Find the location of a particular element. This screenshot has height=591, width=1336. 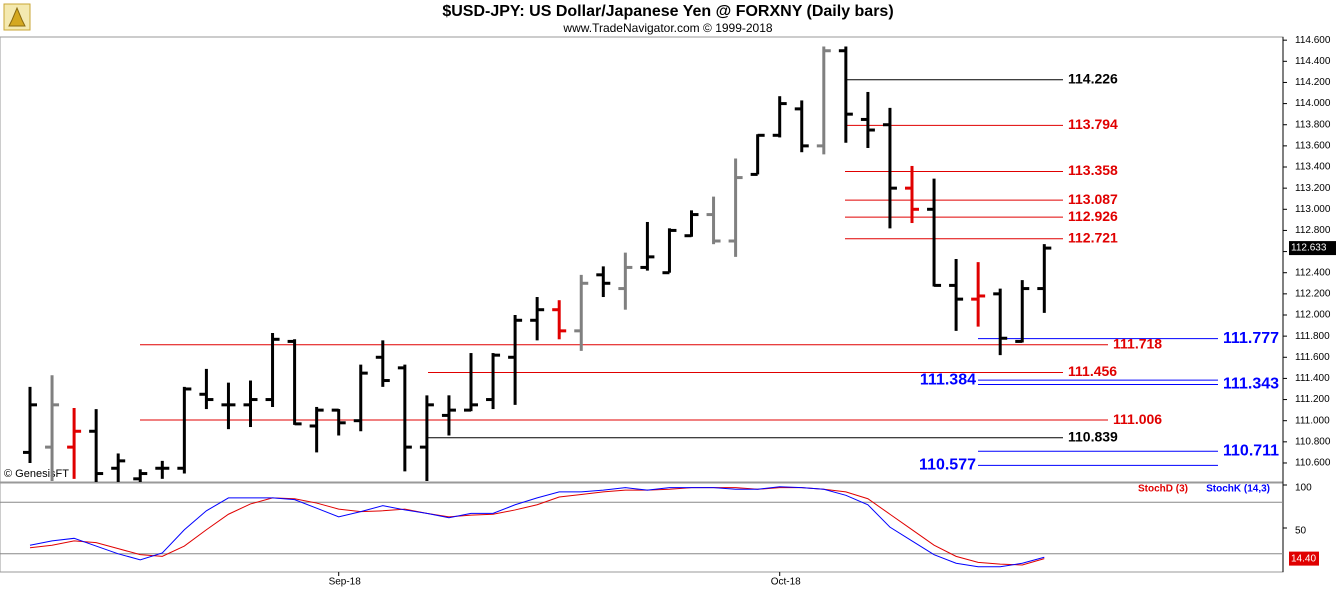

y-tick-label: 112.400 is located at coordinates (1313, 272).